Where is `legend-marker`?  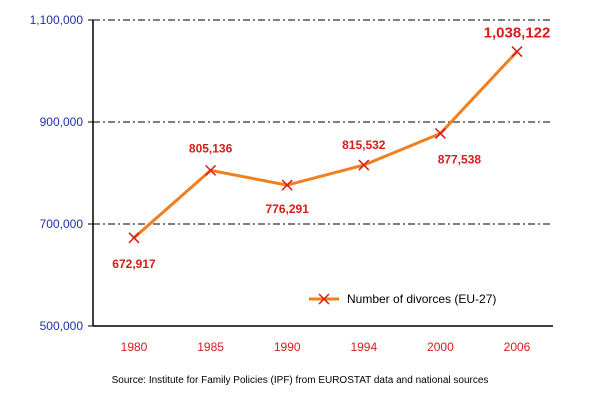 legend-marker is located at coordinates (324, 299).